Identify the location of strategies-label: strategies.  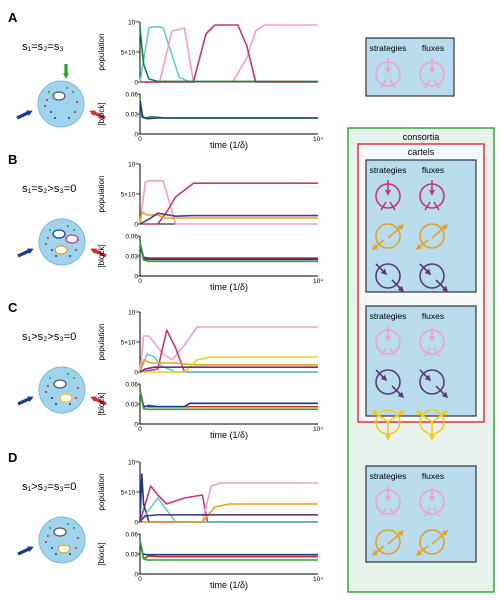
(388, 170).